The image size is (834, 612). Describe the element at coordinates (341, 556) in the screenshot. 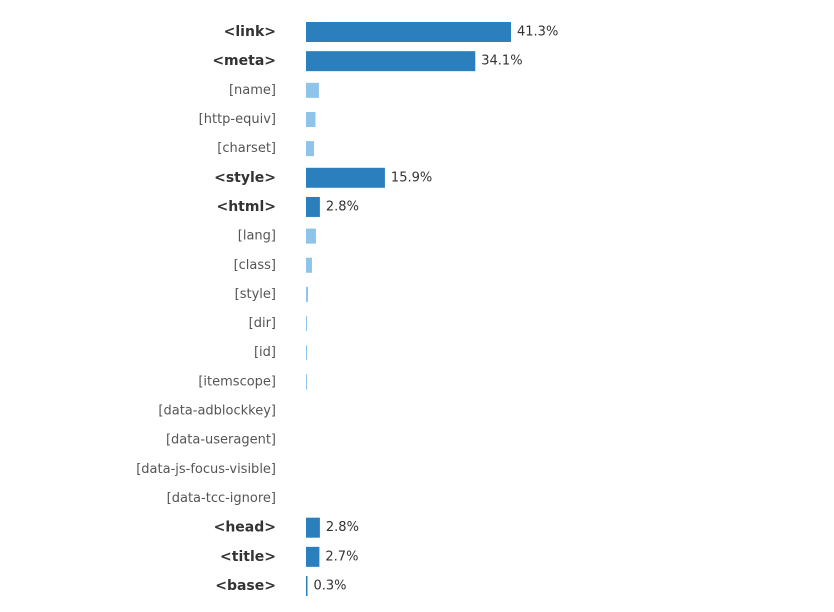

I see `value-label: 2.7%` at that location.